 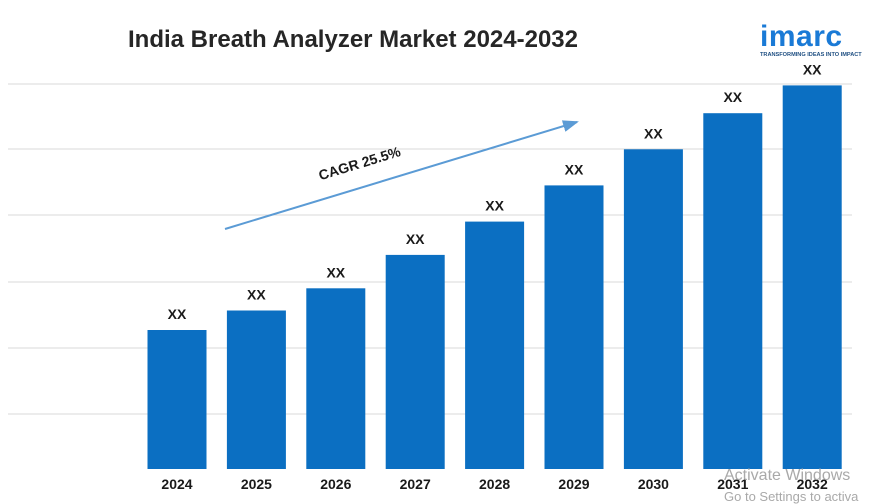 I want to click on watermark-line-2: Go to Settings to activa, so click(x=791, y=496).